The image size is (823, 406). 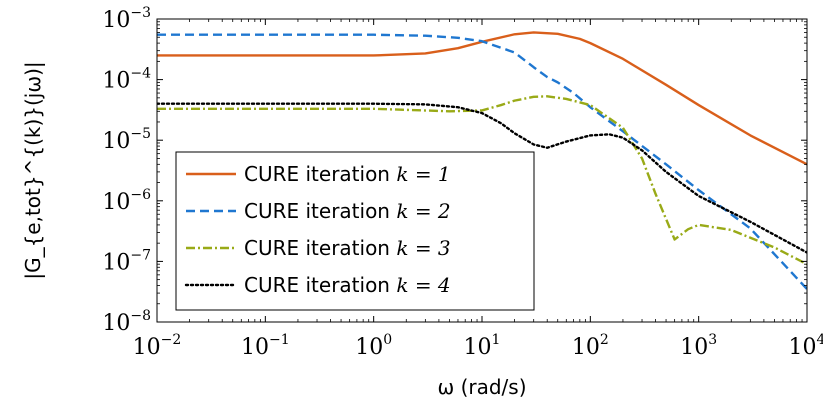 I want to click on x-tick-label: 10⁴, so click(x=806, y=346).